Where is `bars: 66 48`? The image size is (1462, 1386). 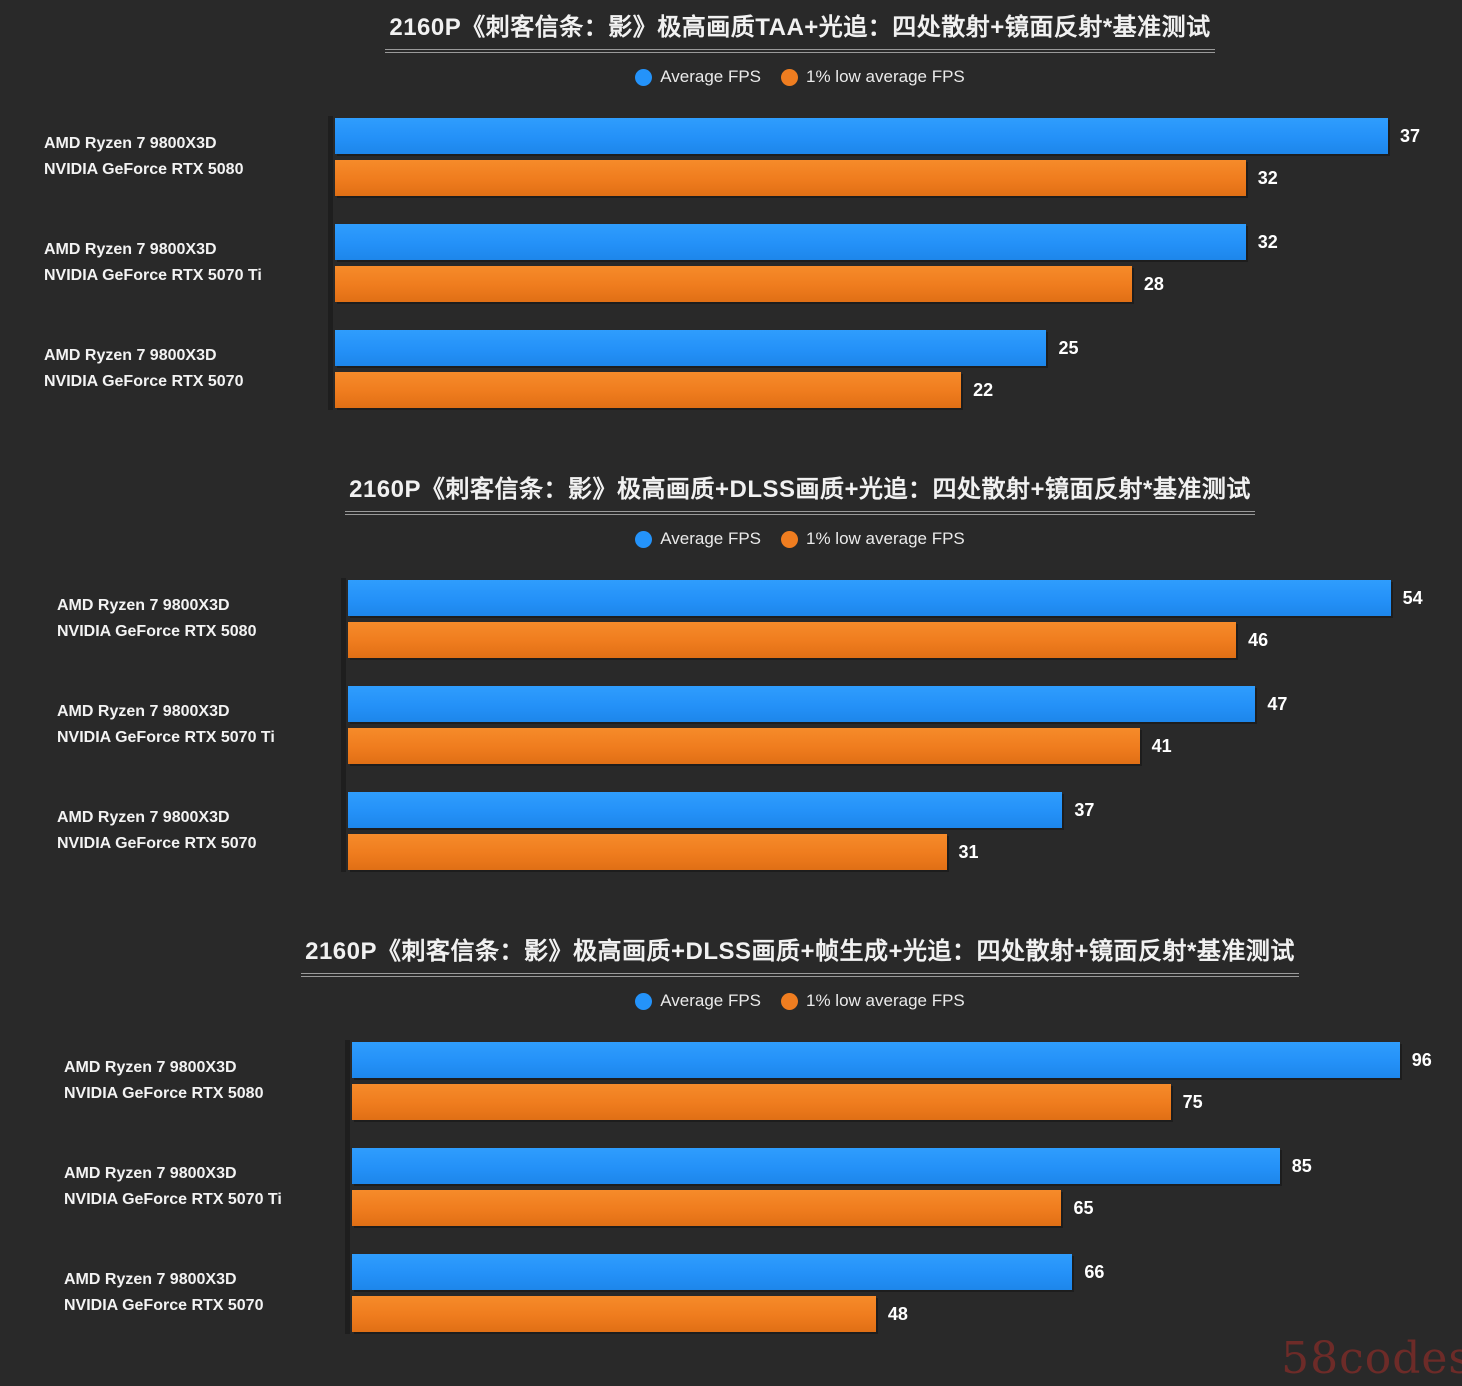 bars: 66 48 is located at coordinates (907, 1293).